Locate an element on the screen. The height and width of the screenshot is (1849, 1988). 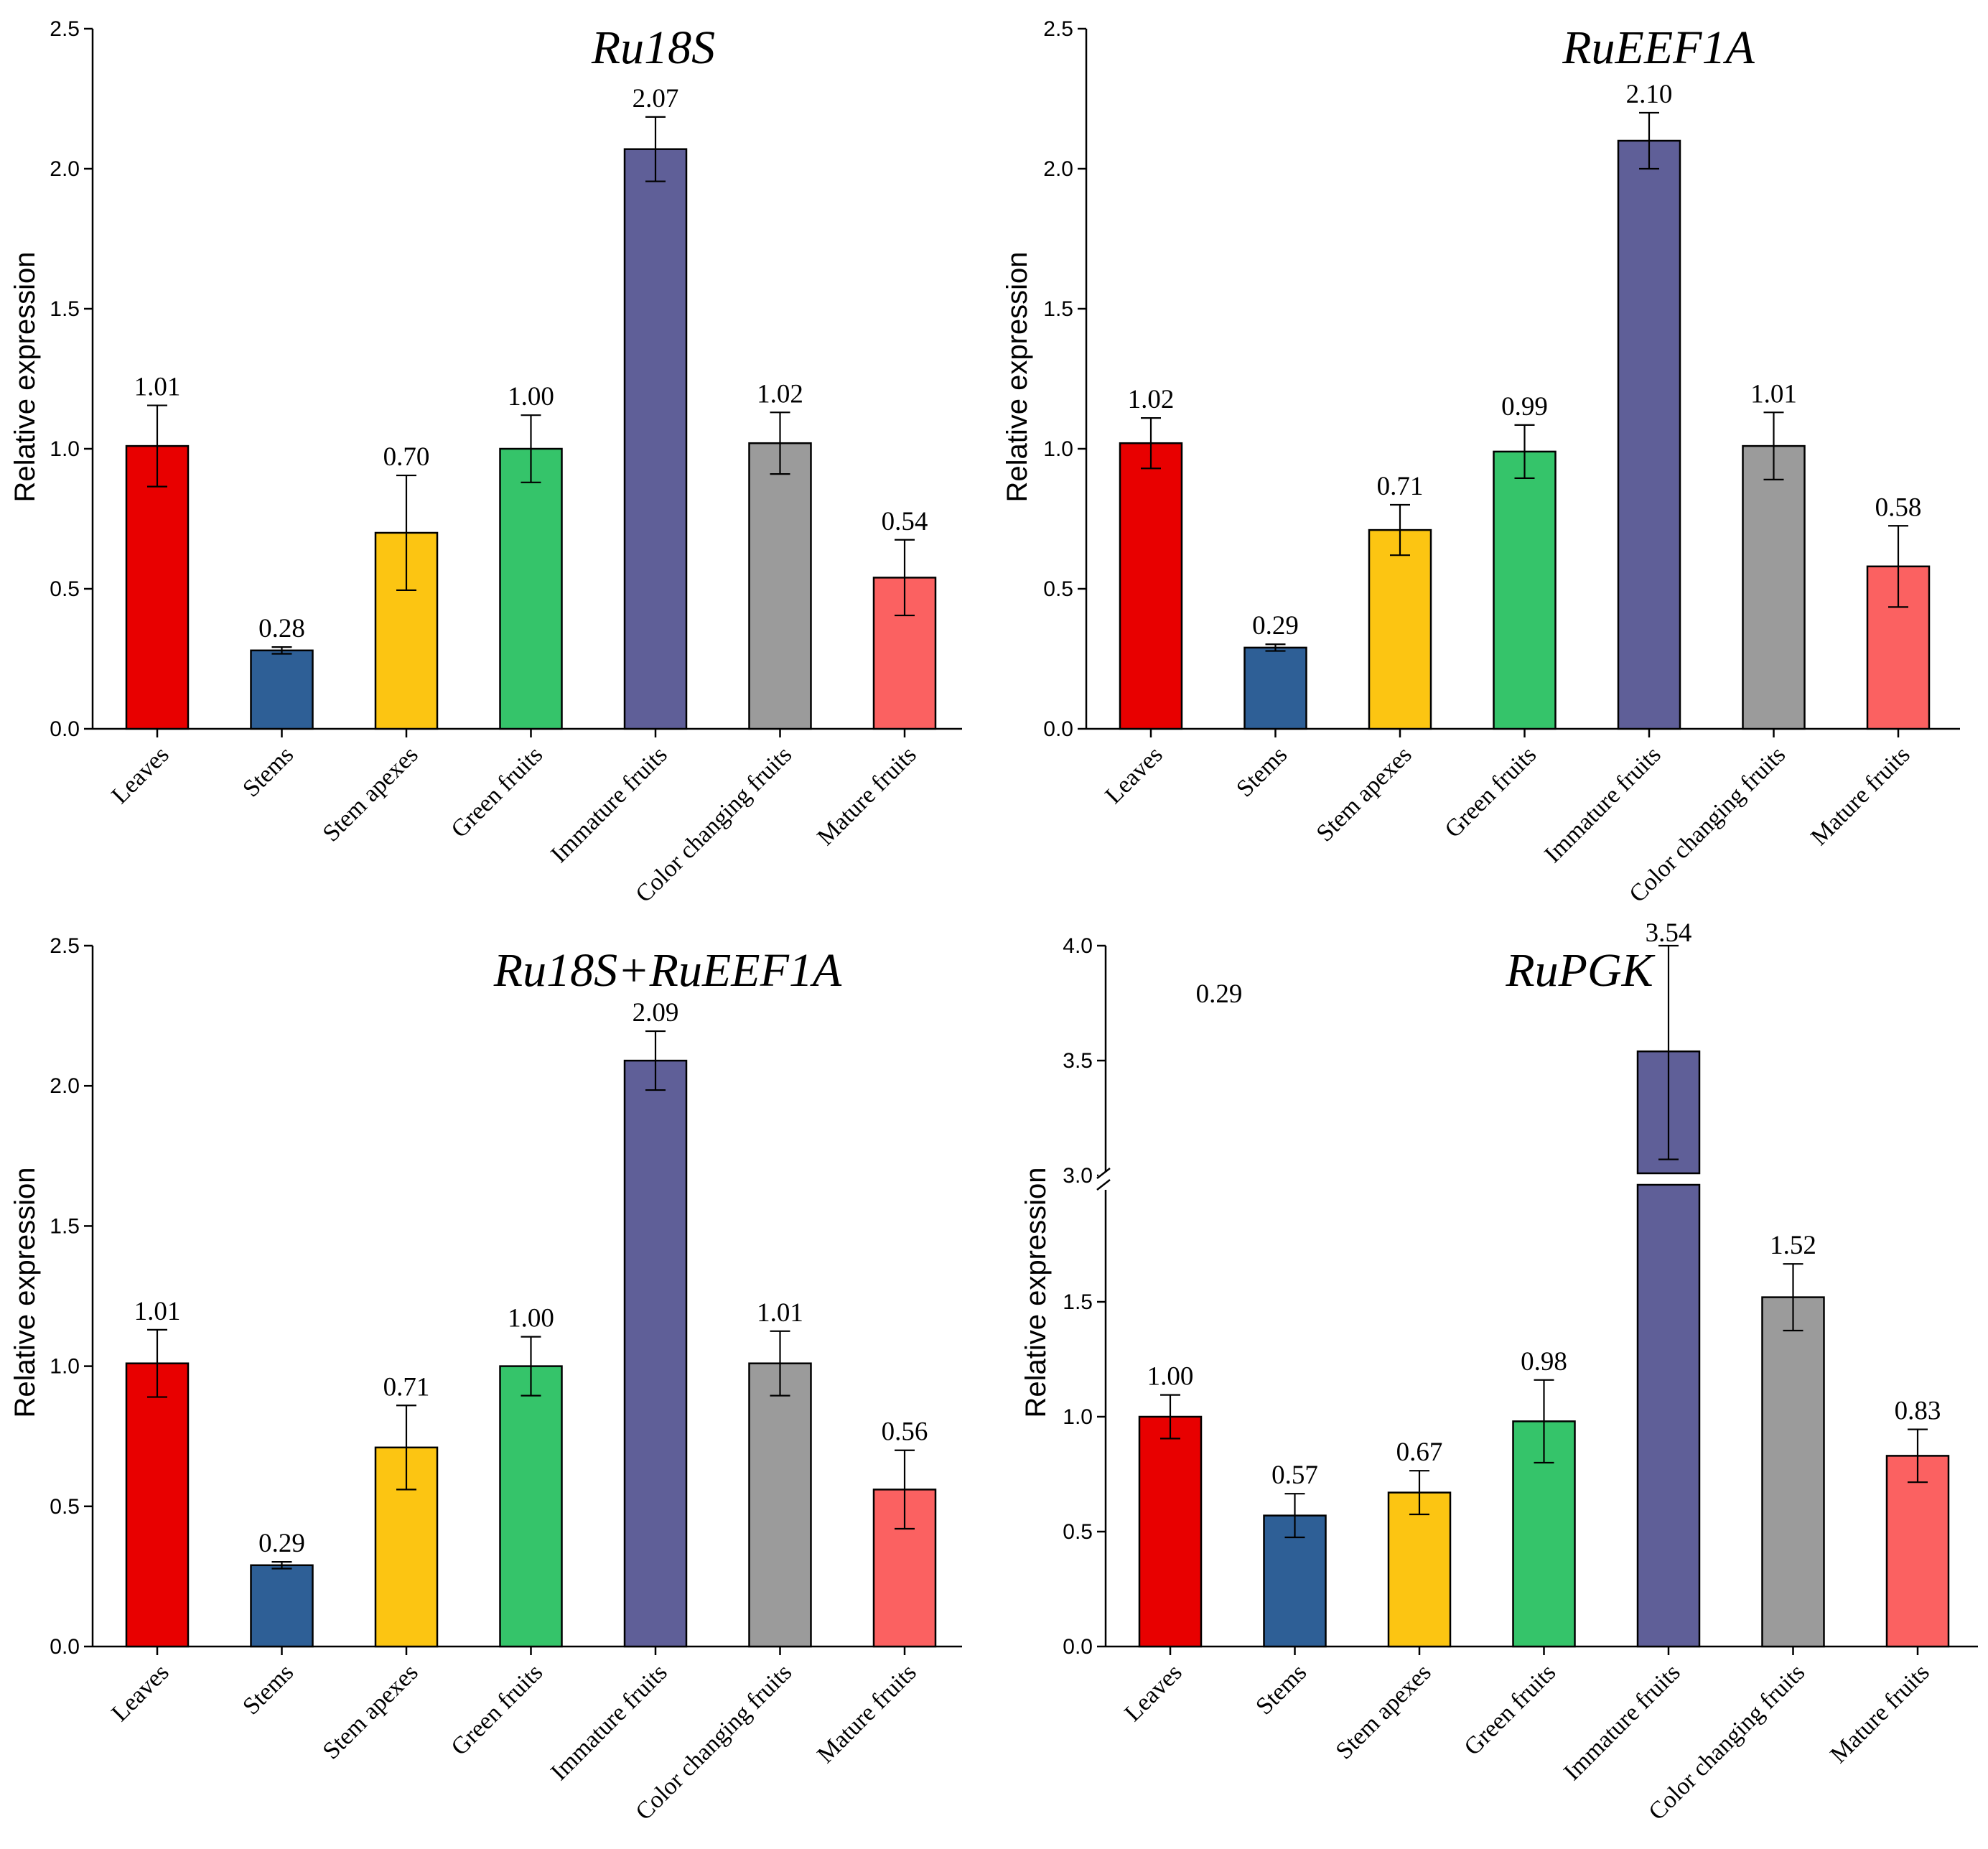
chart-title: RuPGK is located at coordinates (1580, 970).